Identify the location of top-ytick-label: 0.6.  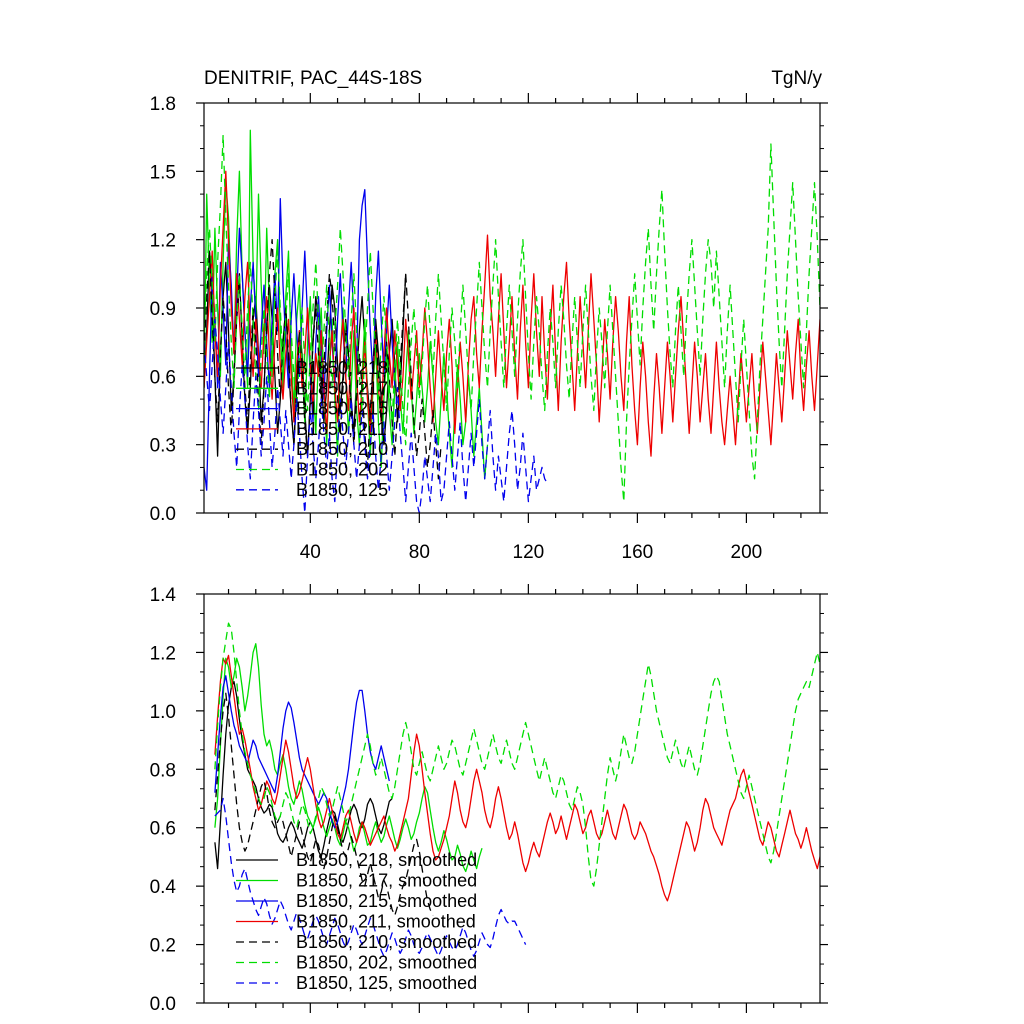
(163, 377).